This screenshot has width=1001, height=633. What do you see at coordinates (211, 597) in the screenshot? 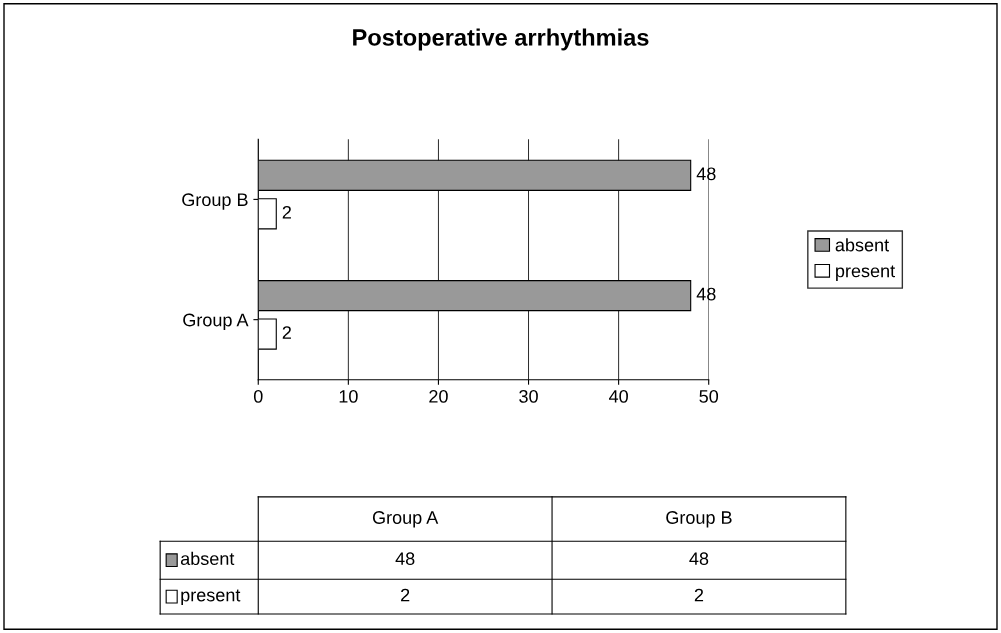
I see `legend-label: present` at bounding box center [211, 597].